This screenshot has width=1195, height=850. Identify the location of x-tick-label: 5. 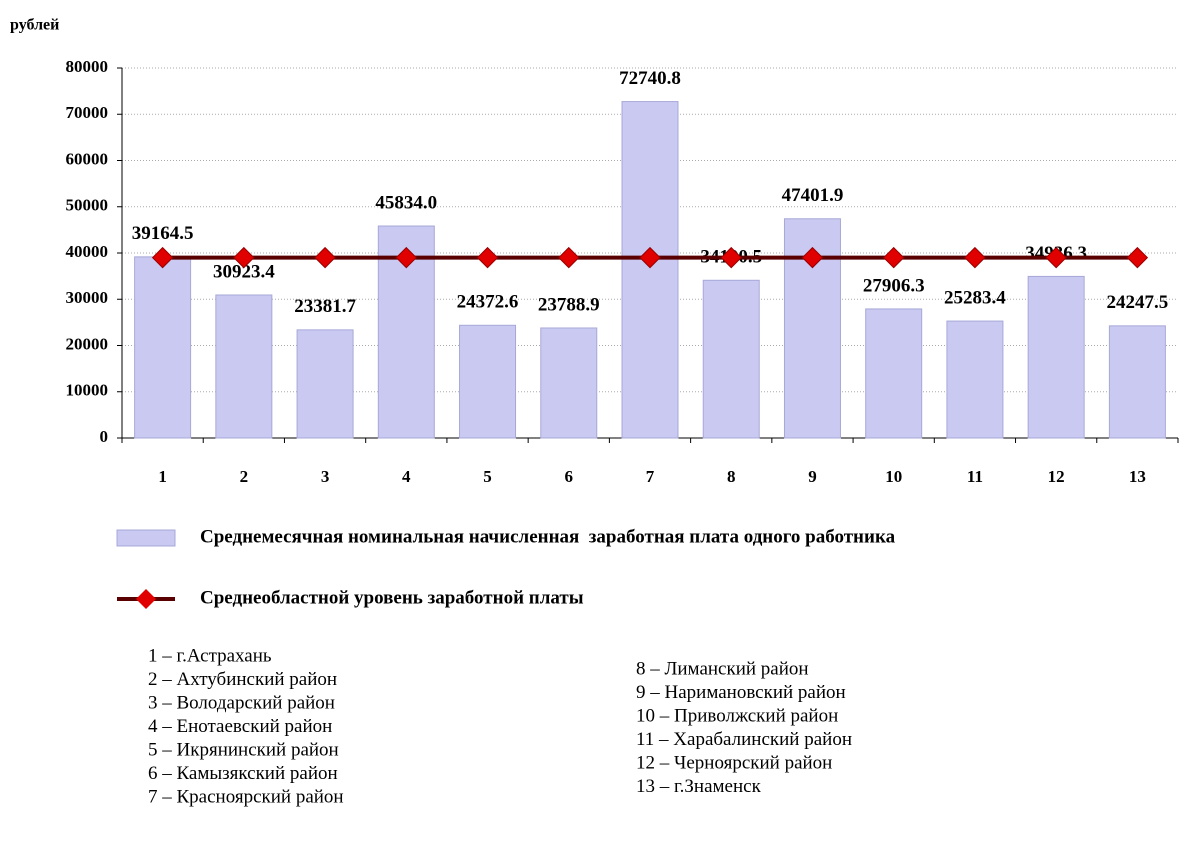
(487, 476).